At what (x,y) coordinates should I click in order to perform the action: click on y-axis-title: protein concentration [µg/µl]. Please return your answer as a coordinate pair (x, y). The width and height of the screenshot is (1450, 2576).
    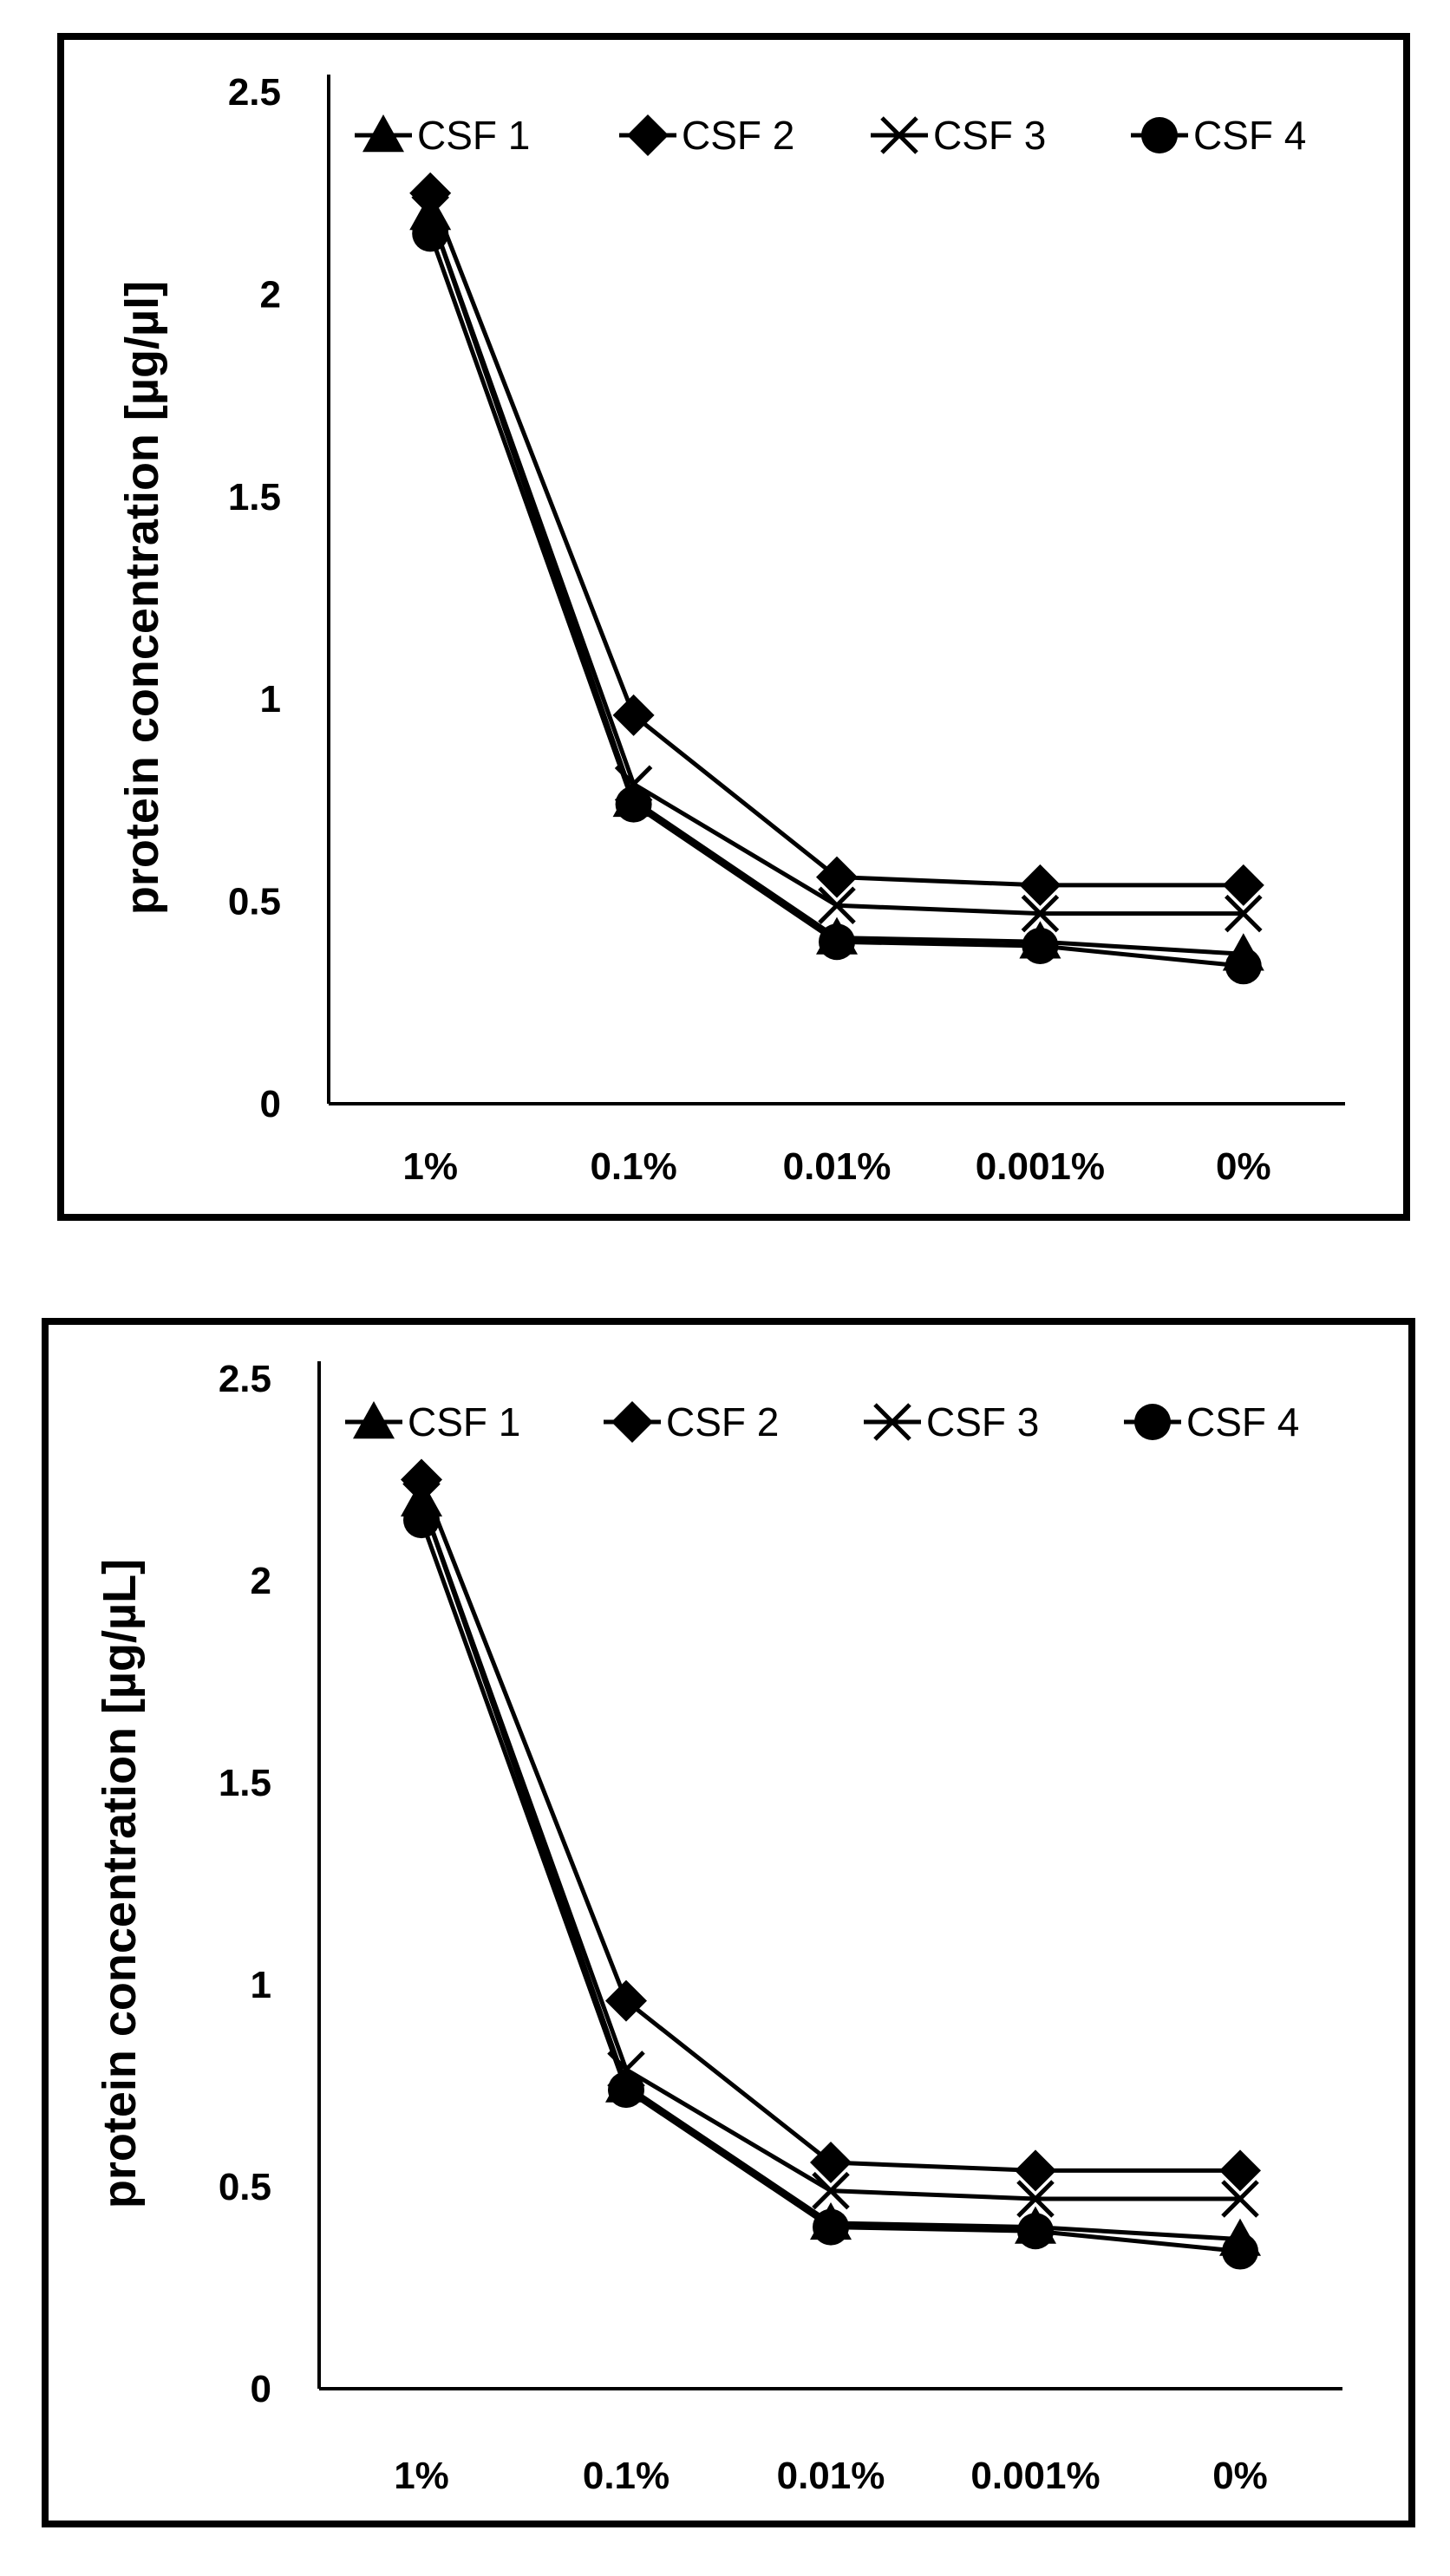
    Looking at the image, I should click on (142, 598).